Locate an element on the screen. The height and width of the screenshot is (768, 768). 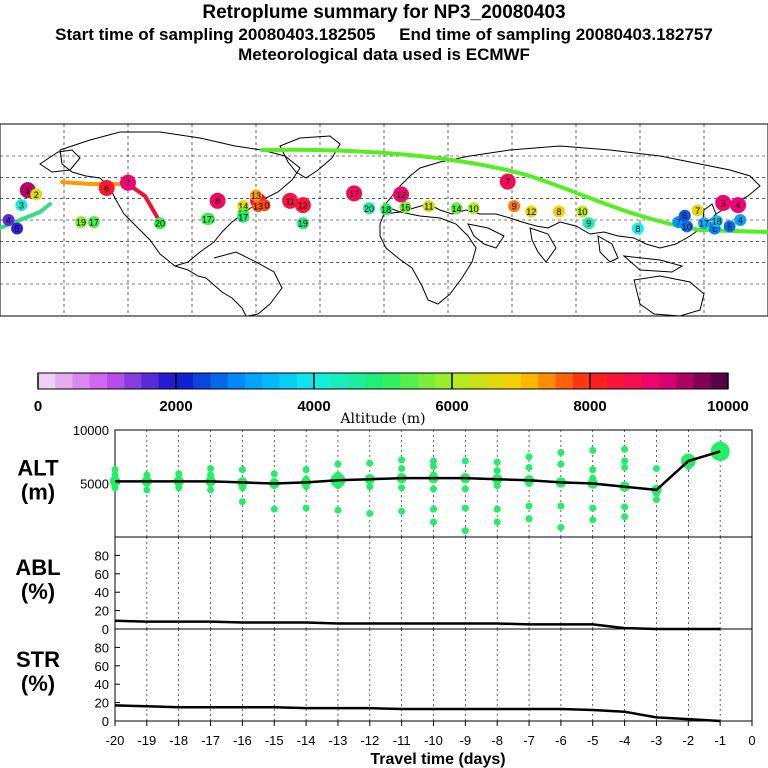
y-tick-label: 80 is located at coordinates (102, 555).